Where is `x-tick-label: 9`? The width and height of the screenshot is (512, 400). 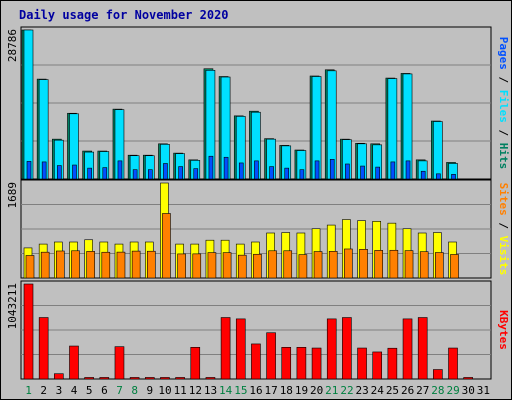
x-tick-label: 9 is located at coordinates (150, 390).